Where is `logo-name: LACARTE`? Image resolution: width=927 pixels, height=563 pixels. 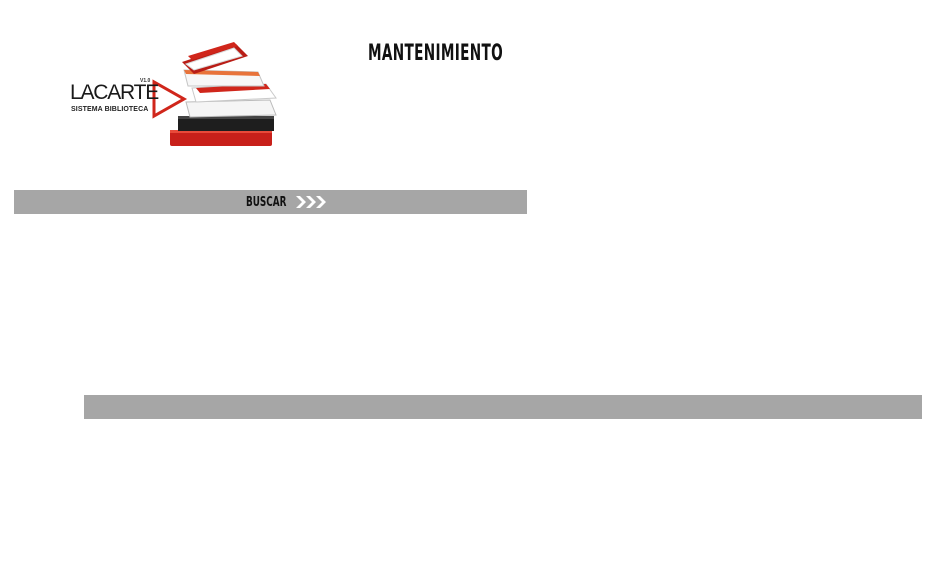 logo-name: LACARTE is located at coordinates (114, 92).